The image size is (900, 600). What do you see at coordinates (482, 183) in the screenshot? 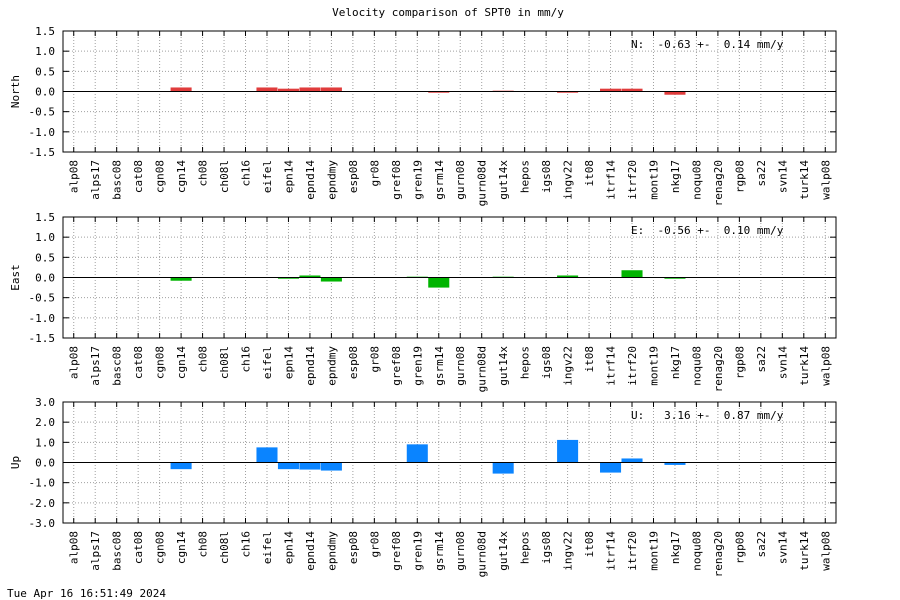
I see `x-tick-label: gurn08d` at bounding box center [482, 183].